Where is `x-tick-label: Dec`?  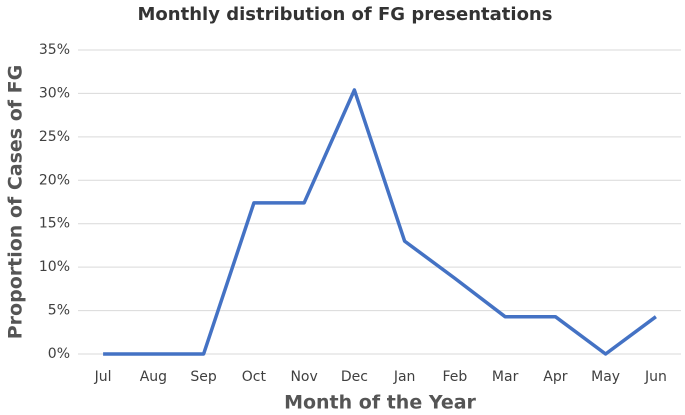
x-tick-label: Dec is located at coordinates (354, 377).